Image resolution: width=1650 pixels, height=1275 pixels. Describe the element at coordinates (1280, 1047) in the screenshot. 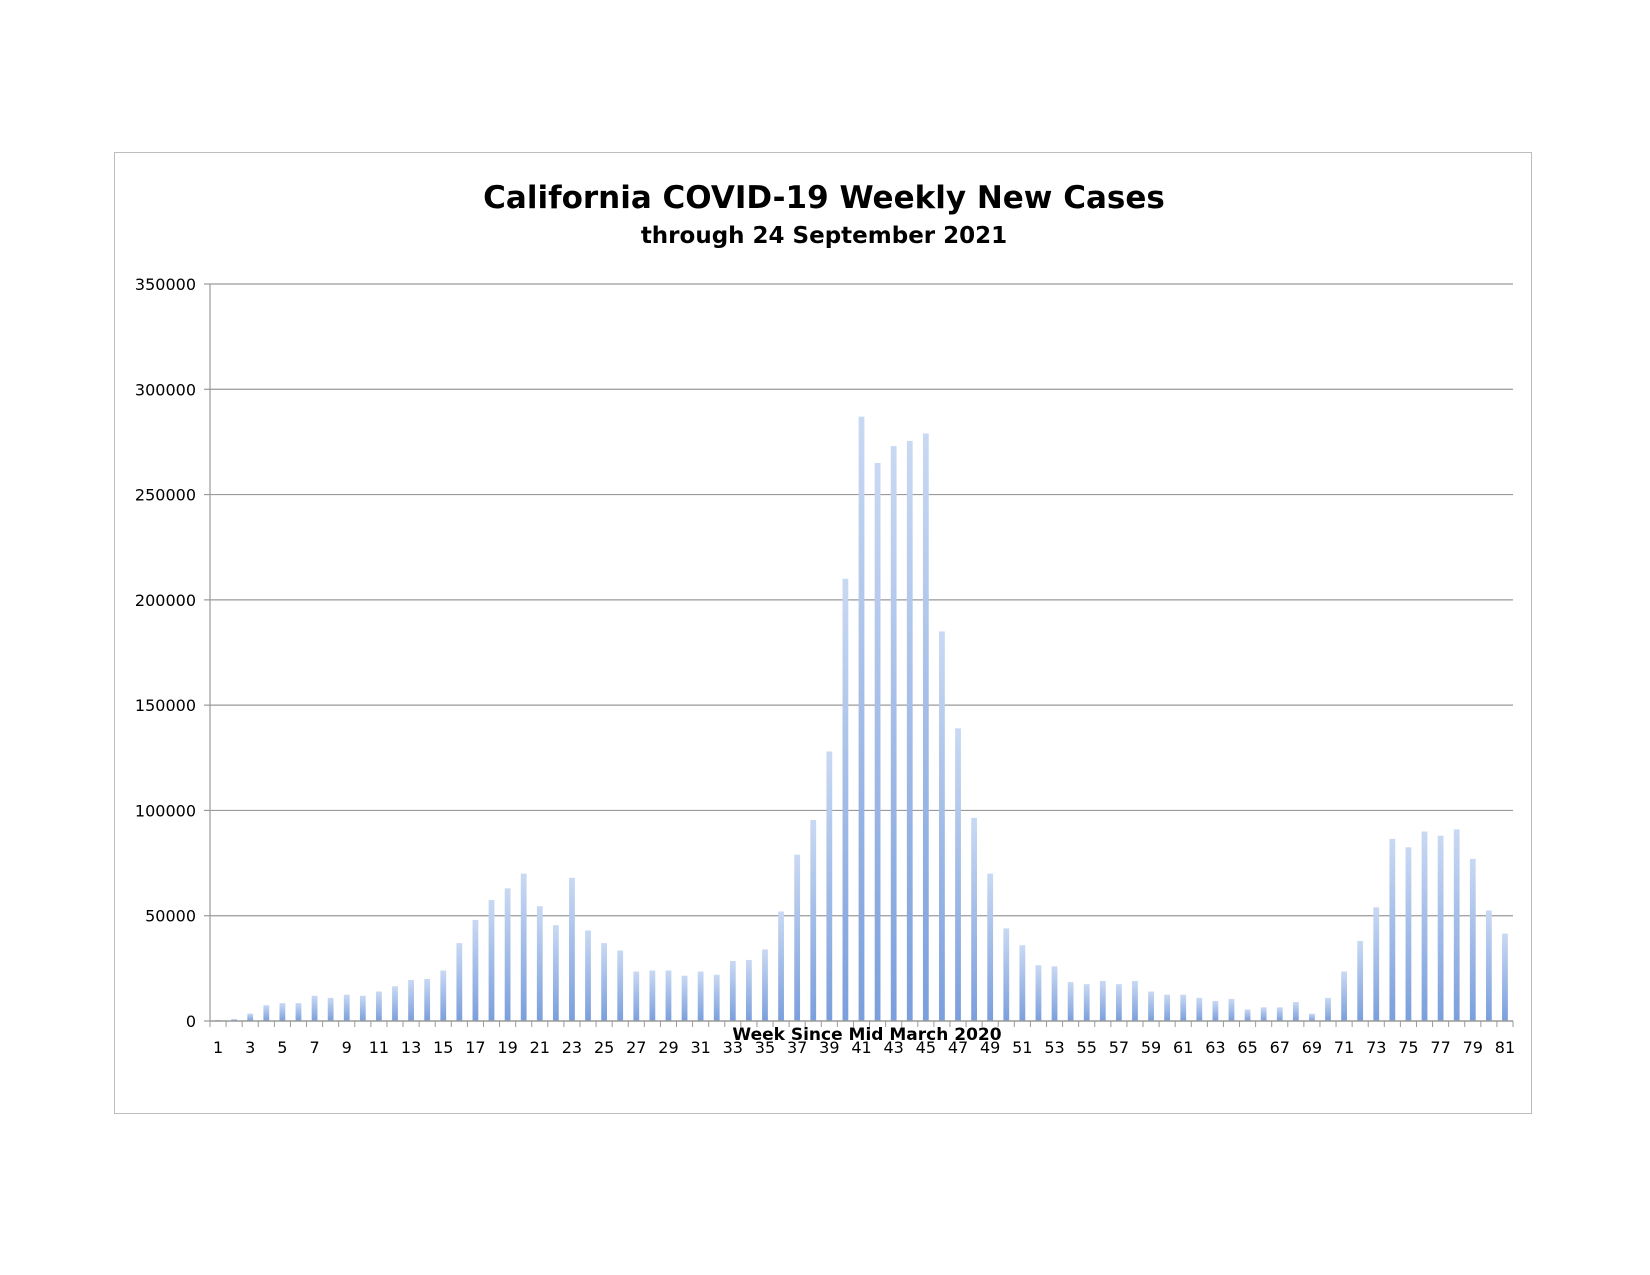

I see `x-tick-label: 67` at that location.